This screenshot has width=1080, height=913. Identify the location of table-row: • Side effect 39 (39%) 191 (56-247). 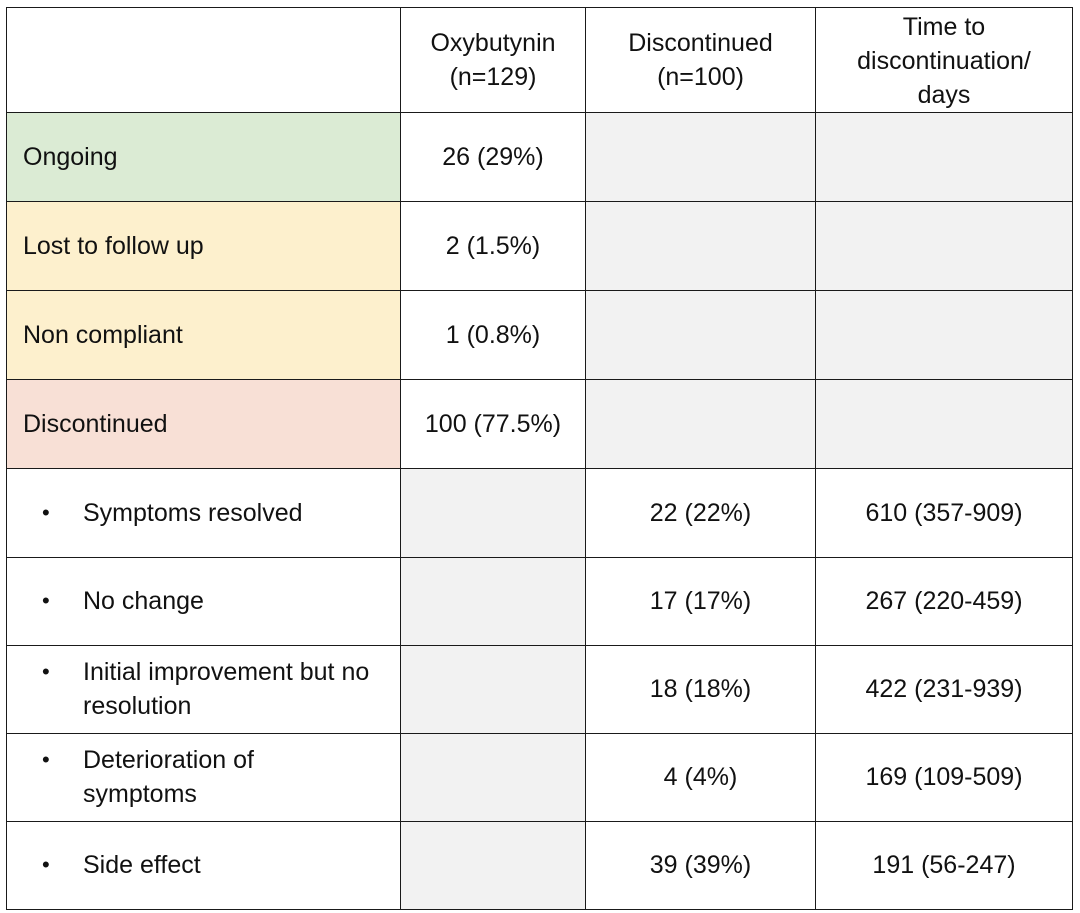
(539, 865).